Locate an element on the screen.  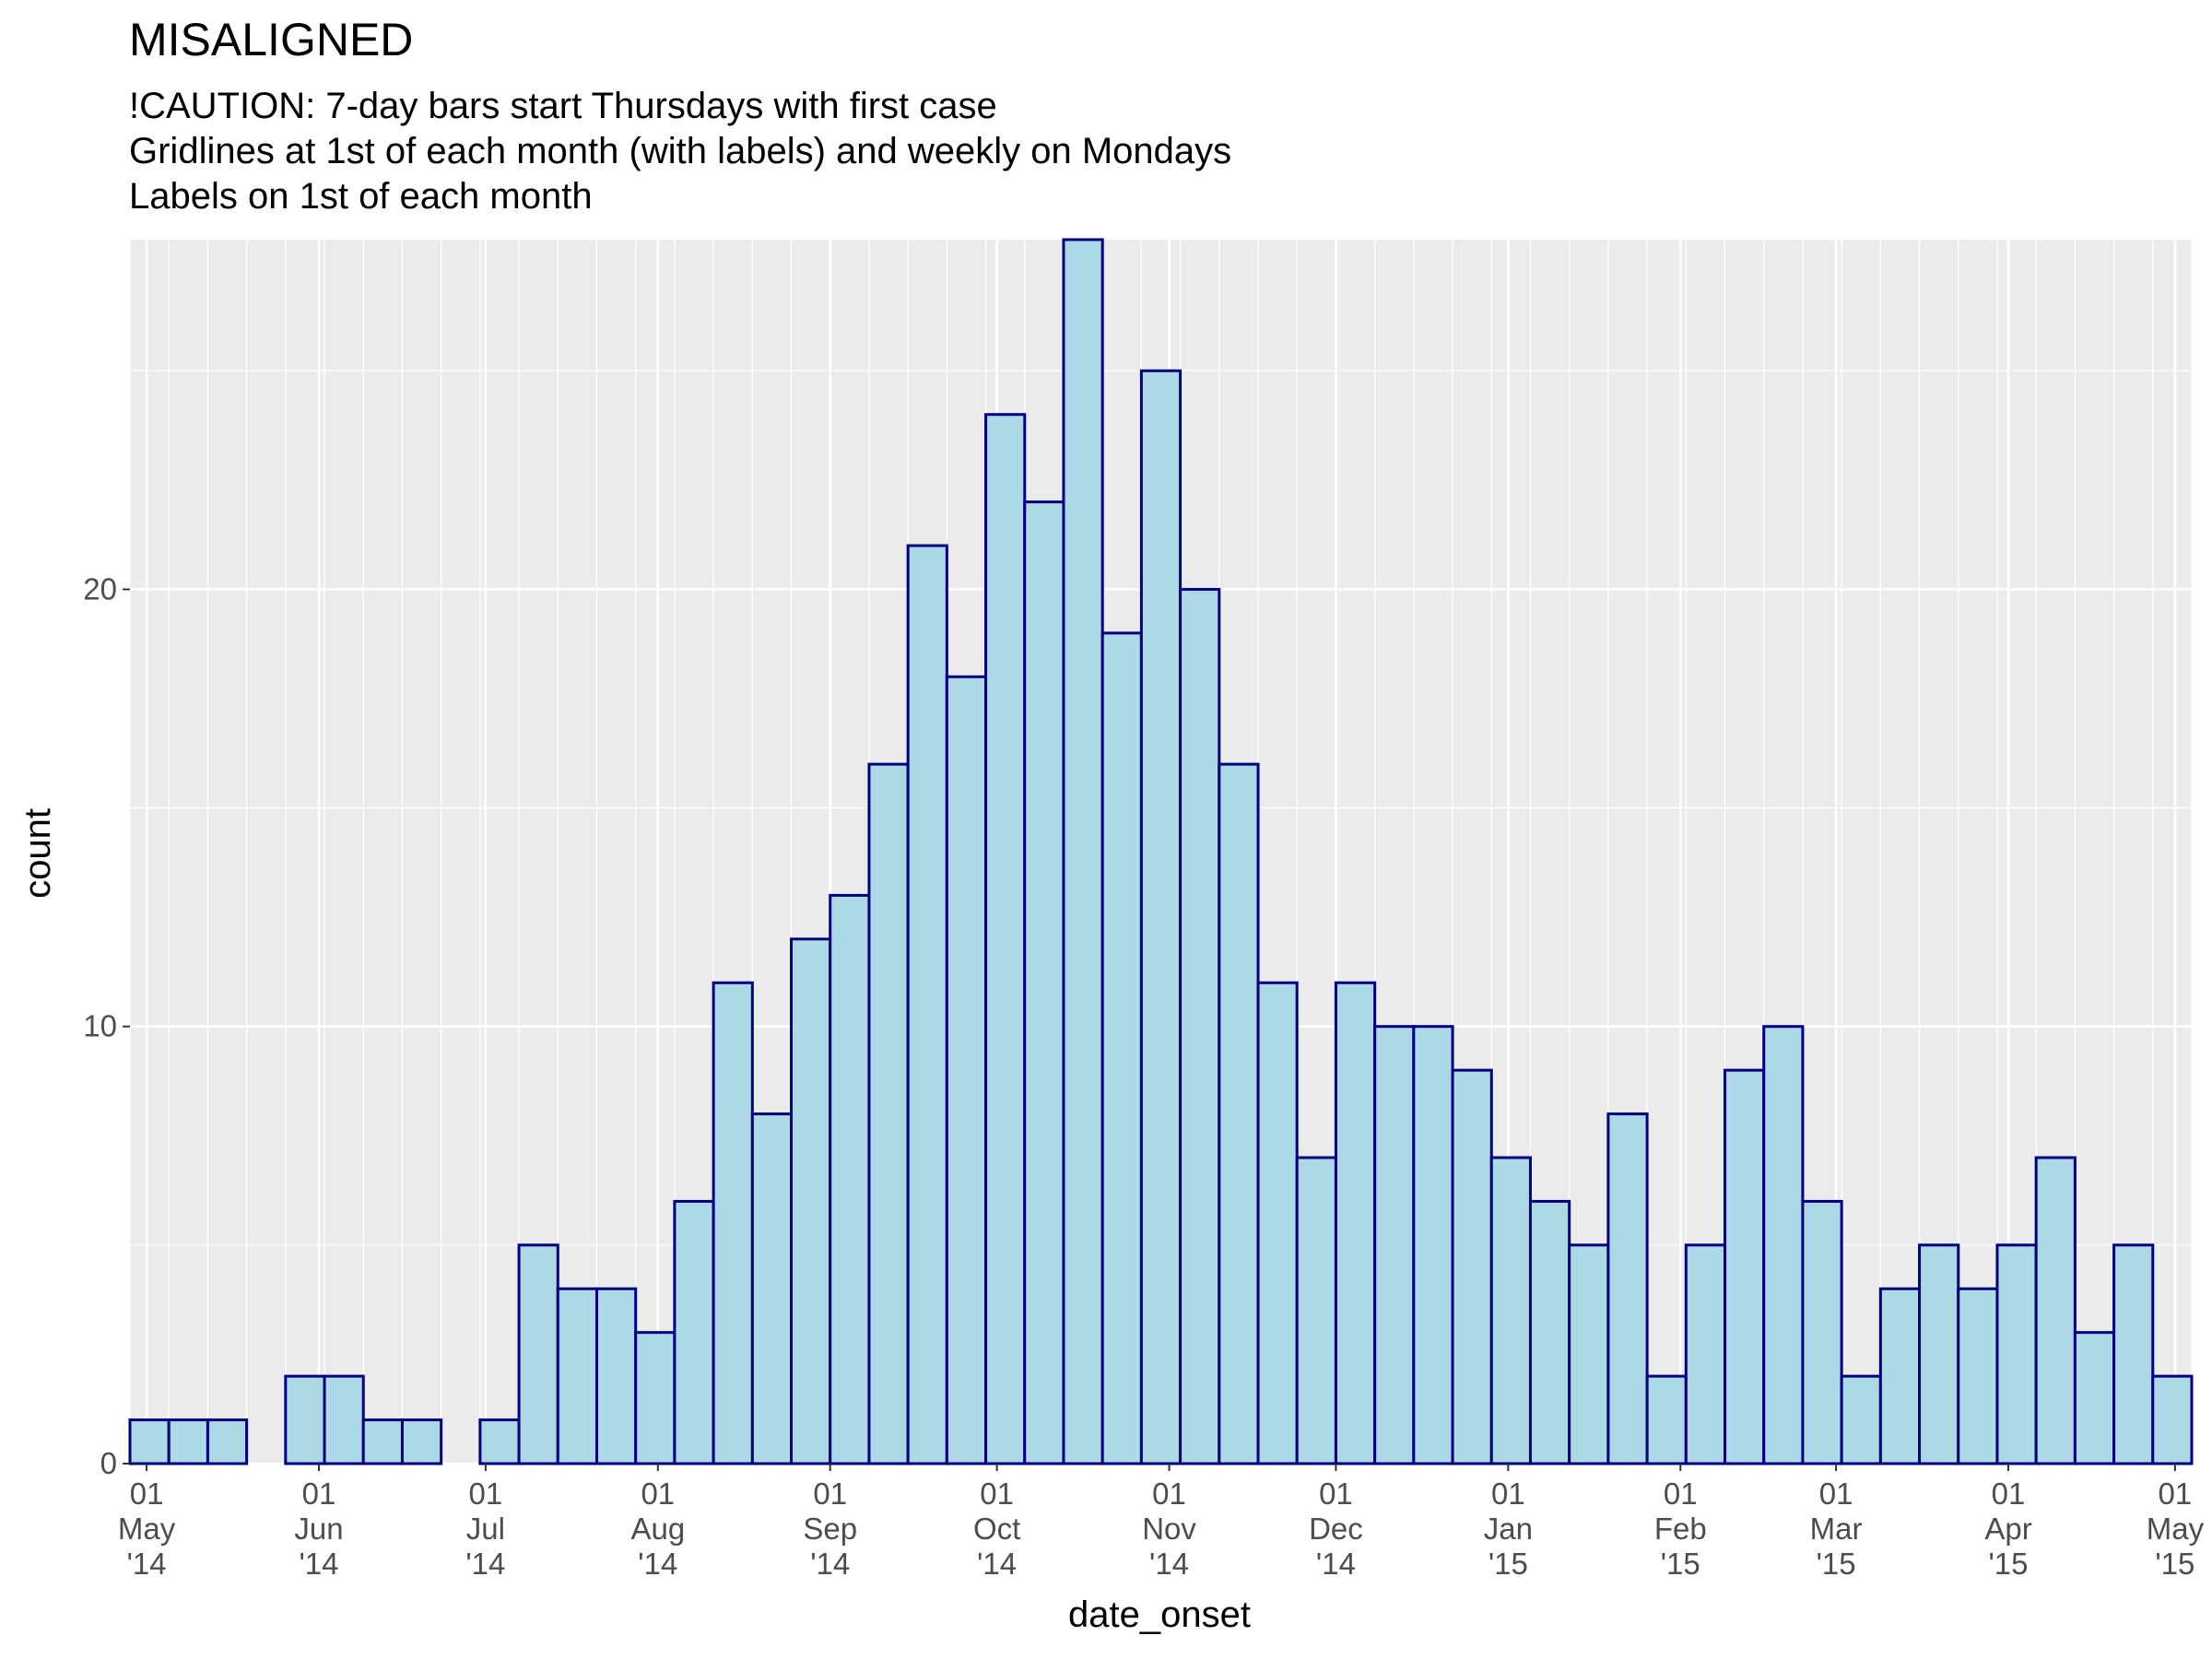
x-tick-label: 01 Nov '14 is located at coordinates (1169, 1529).